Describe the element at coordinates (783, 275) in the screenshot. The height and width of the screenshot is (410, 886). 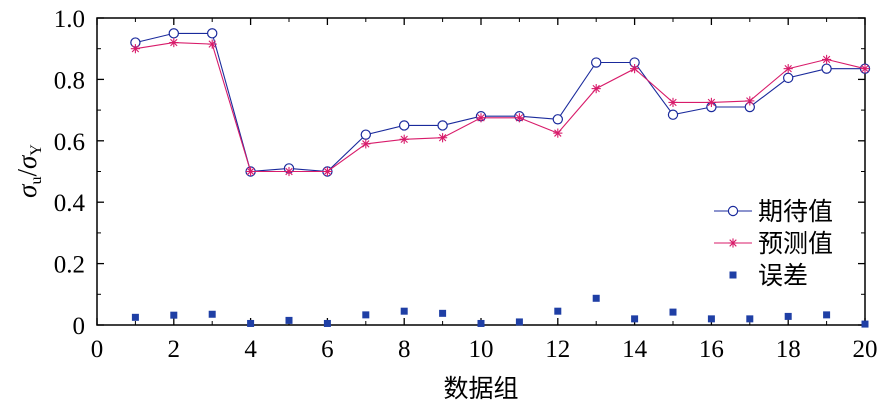
I see `legend-label-error: 误差` at that location.